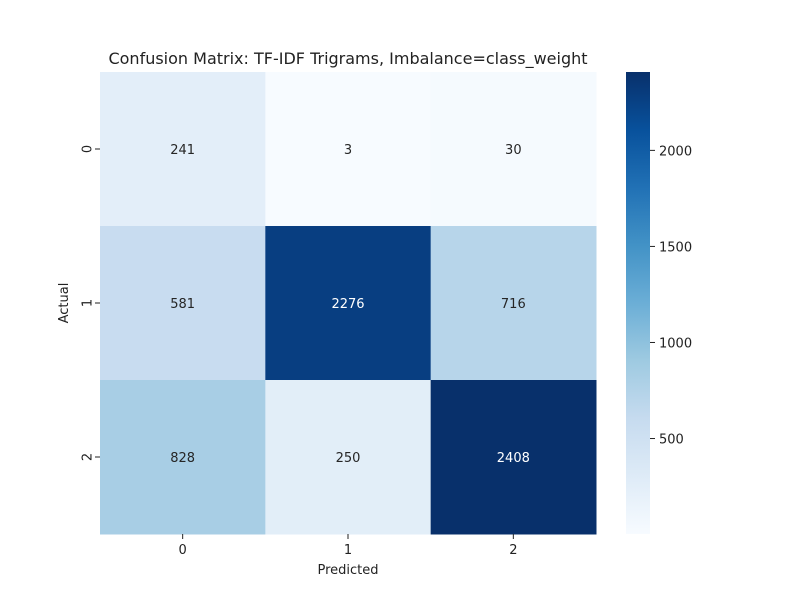 This screenshot has height=600, width=800. I want to click on colorbar-tick-label: 2000, so click(675, 151).